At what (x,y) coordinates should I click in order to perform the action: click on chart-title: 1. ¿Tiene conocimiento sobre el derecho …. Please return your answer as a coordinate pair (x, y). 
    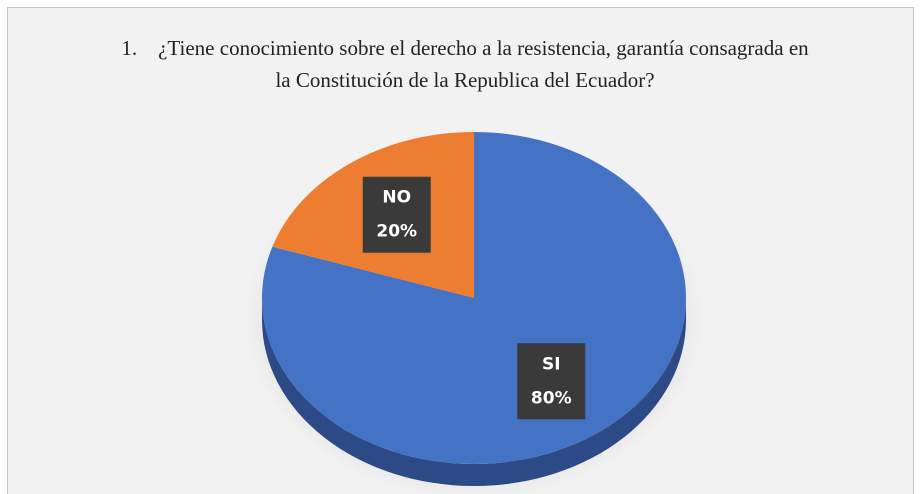
    Looking at the image, I should click on (465, 64).